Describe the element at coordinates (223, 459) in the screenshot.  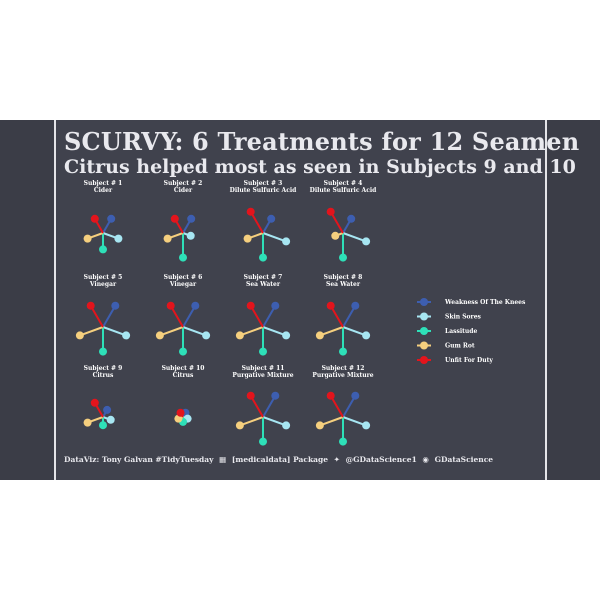
I see `table-icon: ▦` at that location.